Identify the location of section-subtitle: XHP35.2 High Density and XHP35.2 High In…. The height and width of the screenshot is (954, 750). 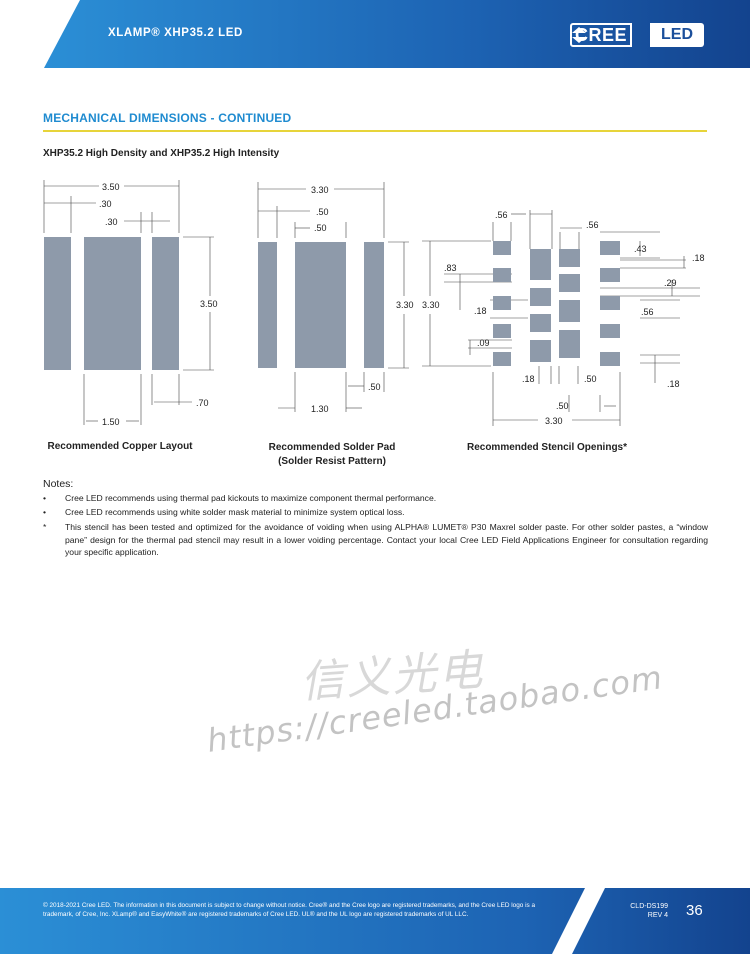
(161, 153).